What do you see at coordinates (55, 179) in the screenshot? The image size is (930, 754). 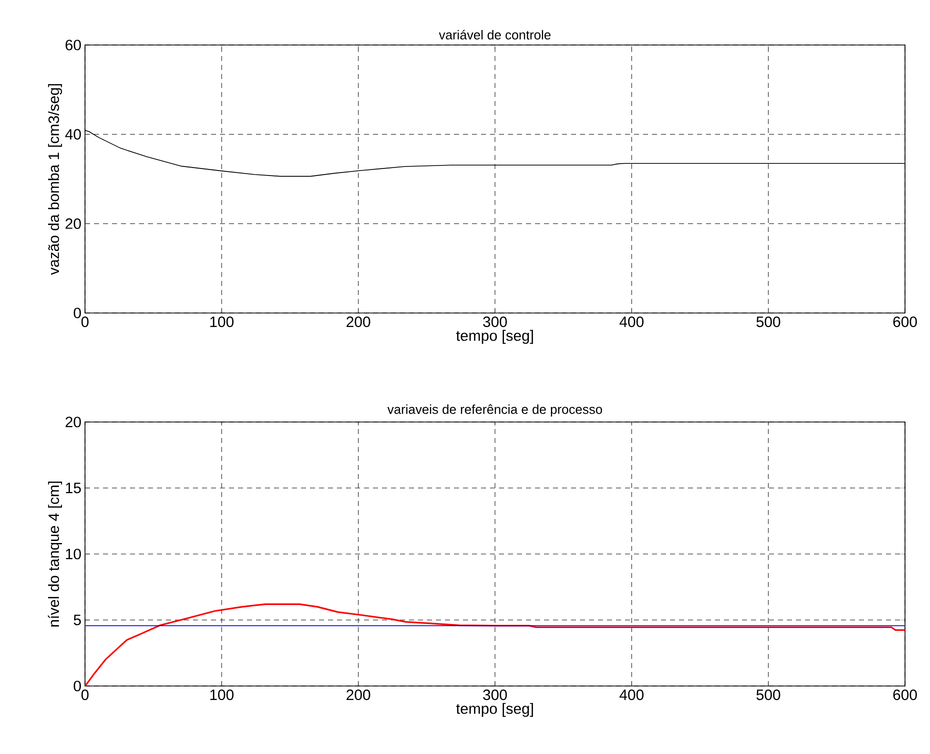 I see `y-axis-title: vazão da bomba 1 [cm3/seg]` at bounding box center [55, 179].